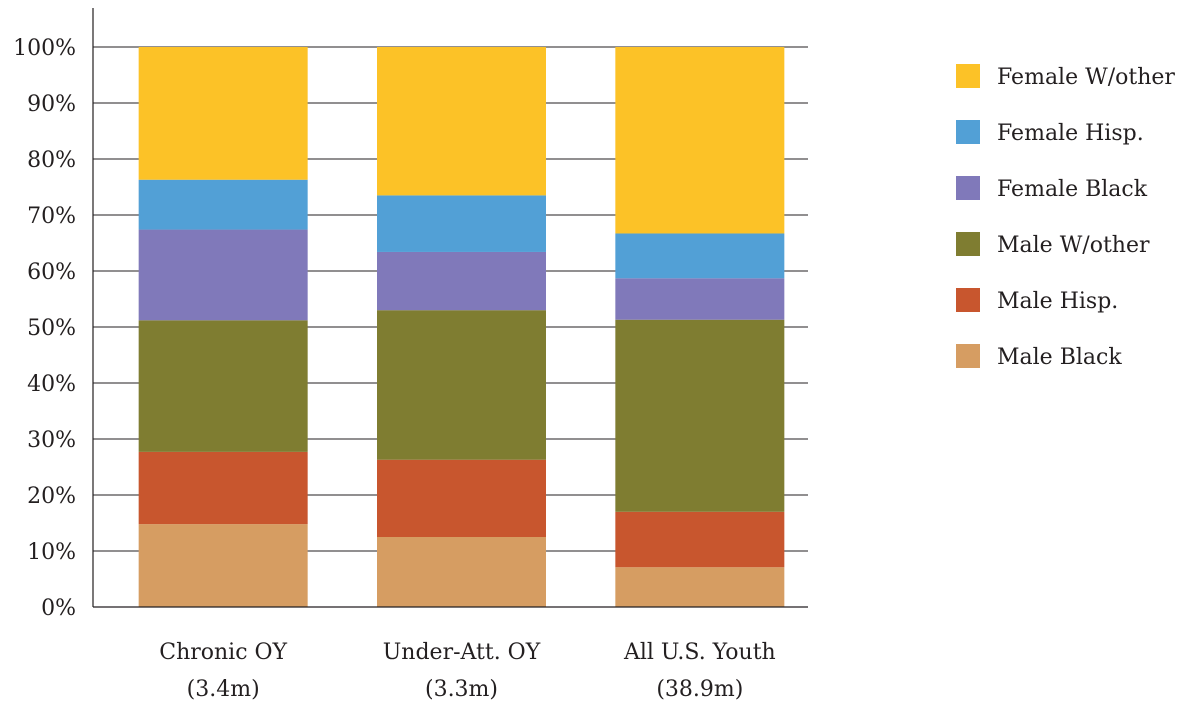 This screenshot has height=705, width=1195. I want to click on y-tick-label: 0%, so click(58, 608).